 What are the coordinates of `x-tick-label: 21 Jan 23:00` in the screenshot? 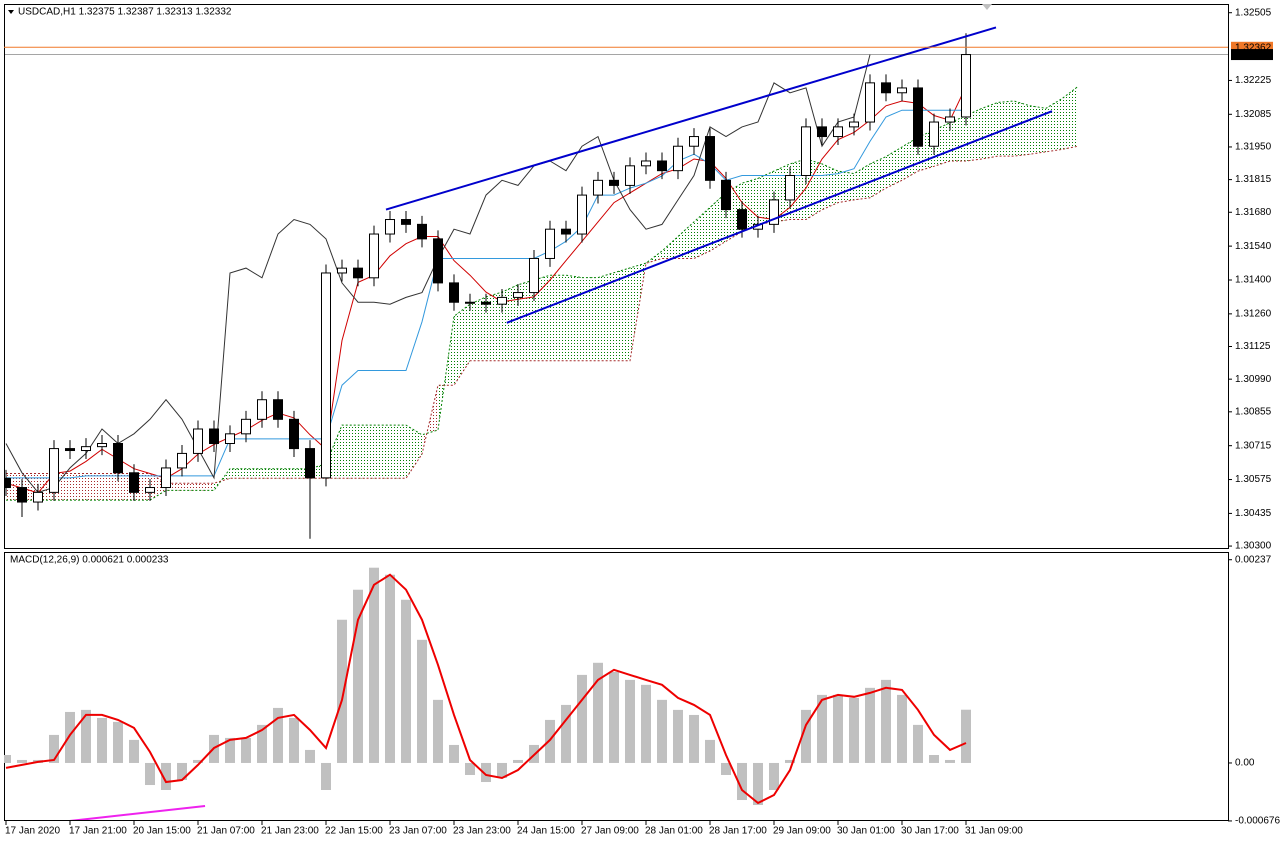 It's located at (290, 831).